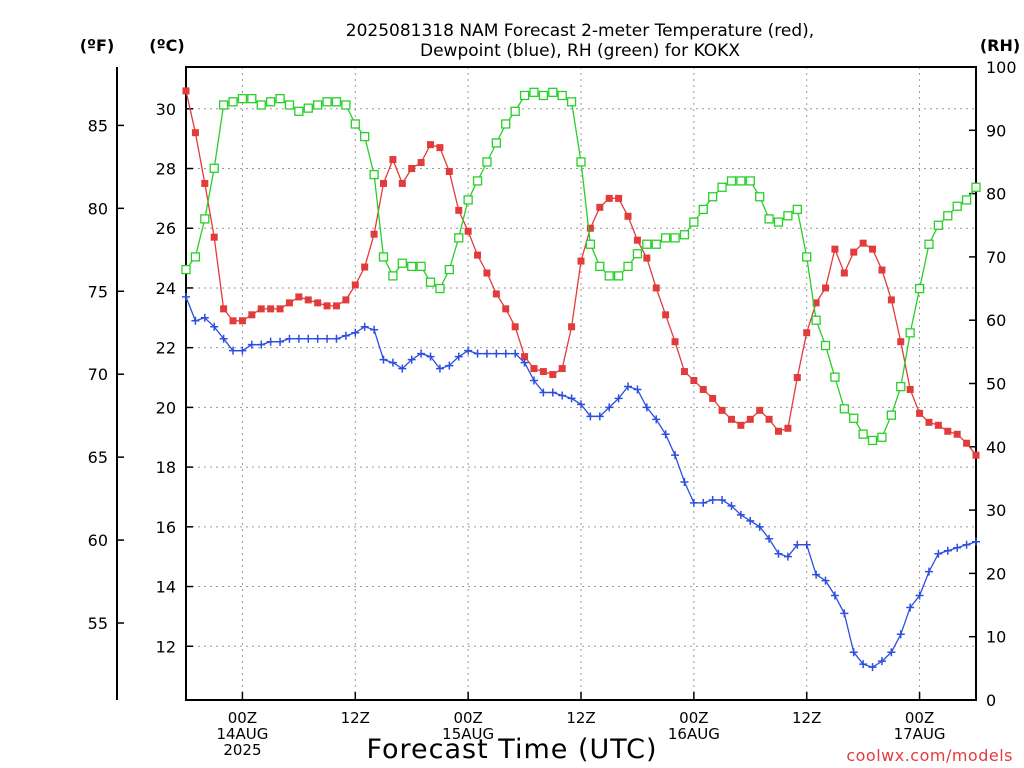 The height and width of the screenshot is (768, 1024). I want to click on fahrenheit-tick-label: 65, so click(98, 457).